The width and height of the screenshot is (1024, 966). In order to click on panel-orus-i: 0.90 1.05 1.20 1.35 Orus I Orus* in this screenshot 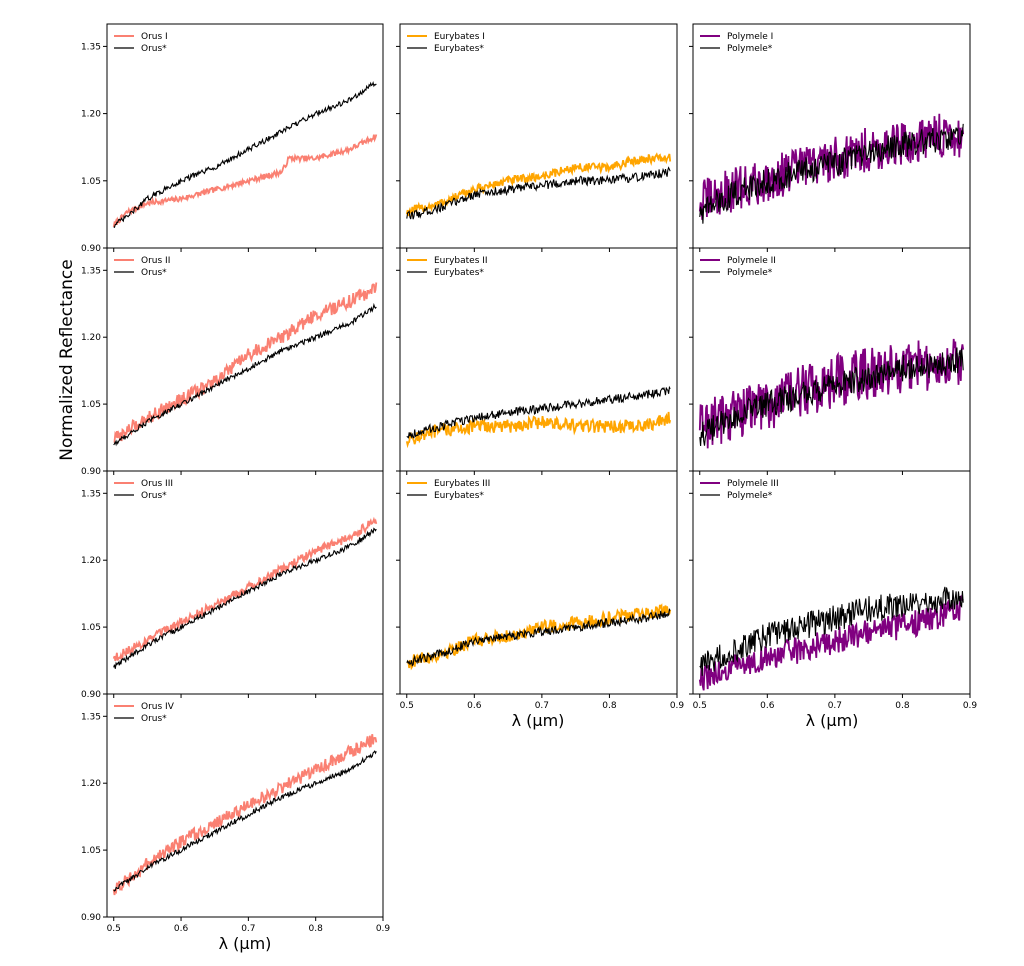, I will do `click(232, 138)`.